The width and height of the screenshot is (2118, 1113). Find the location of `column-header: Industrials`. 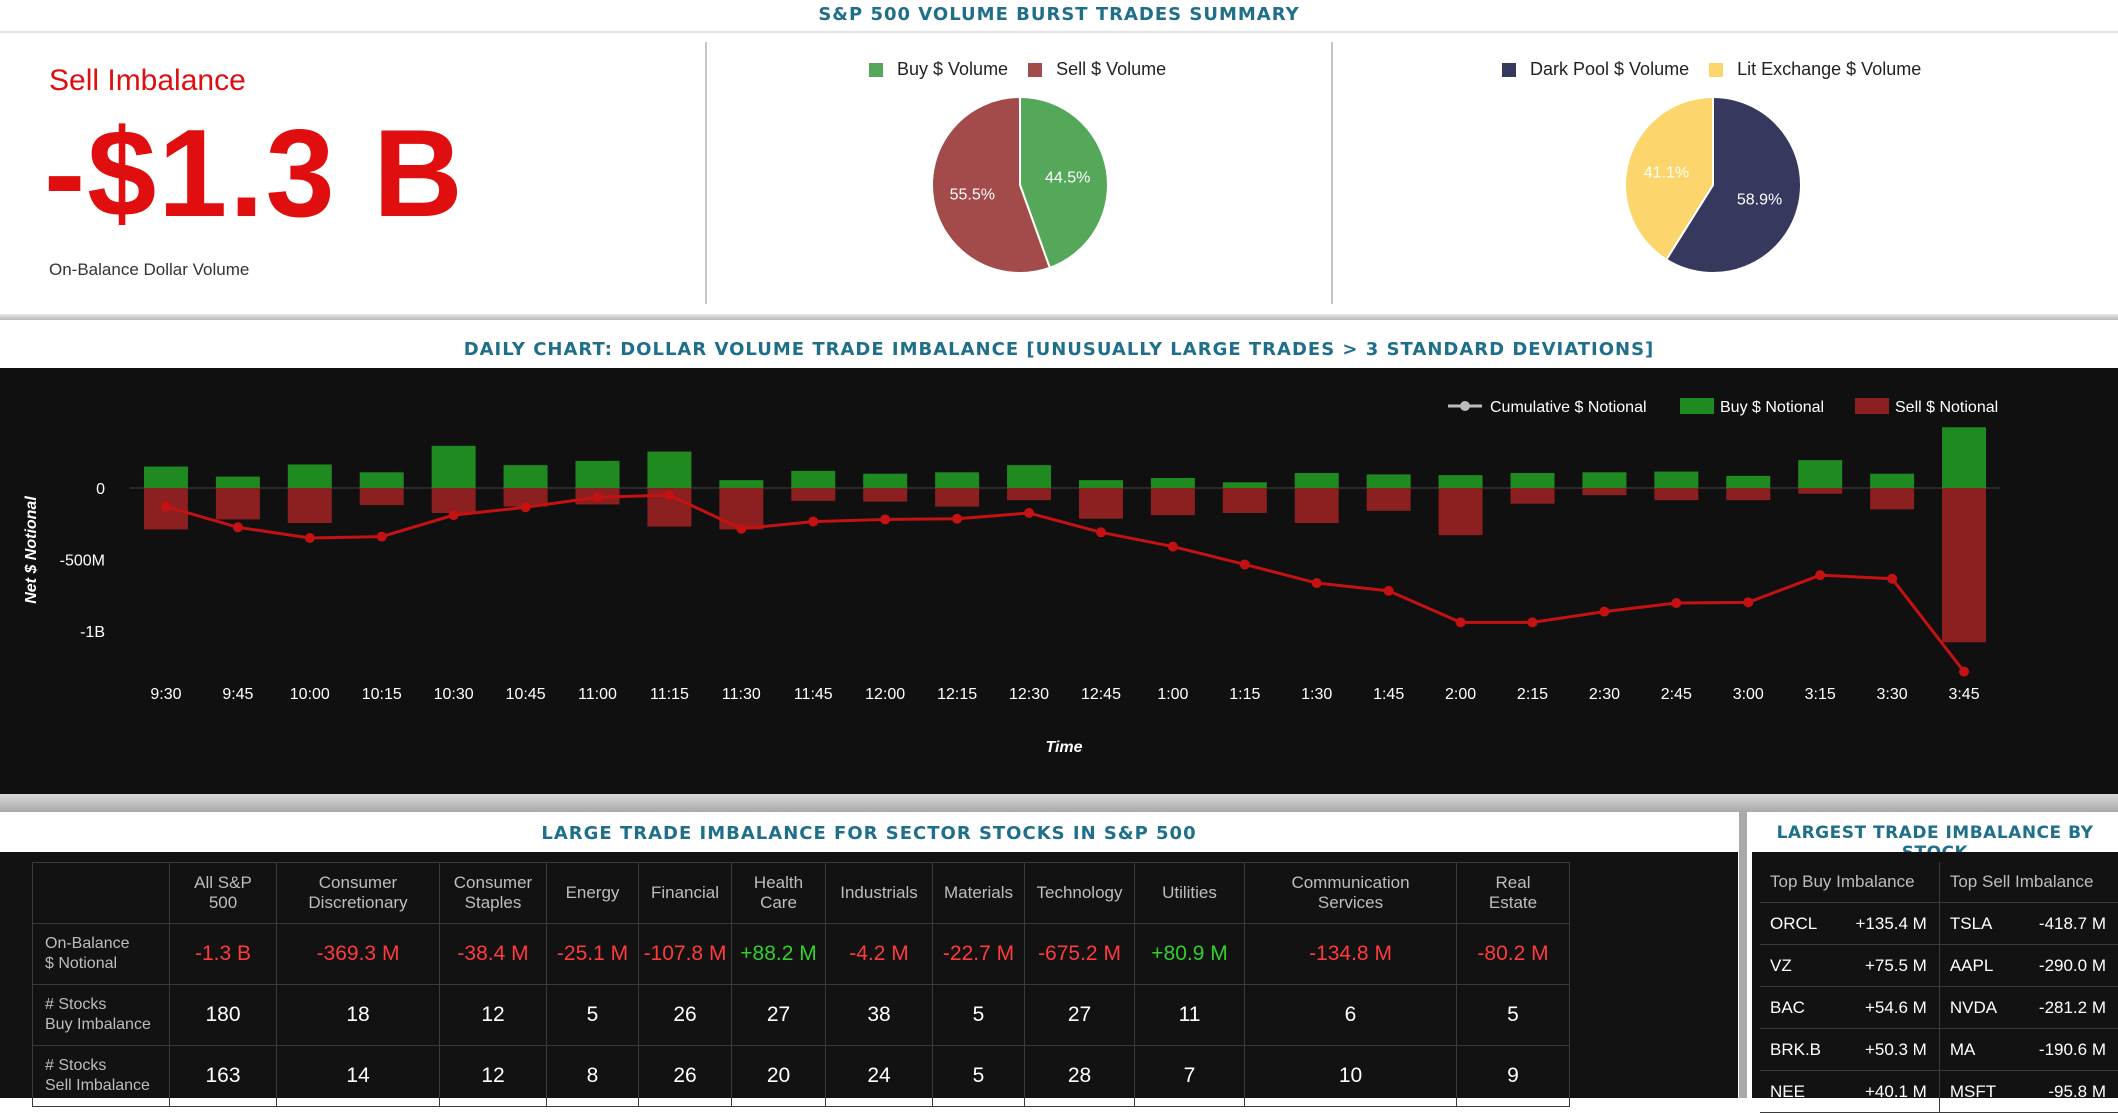

column-header: Industrials is located at coordinates (879, 893).